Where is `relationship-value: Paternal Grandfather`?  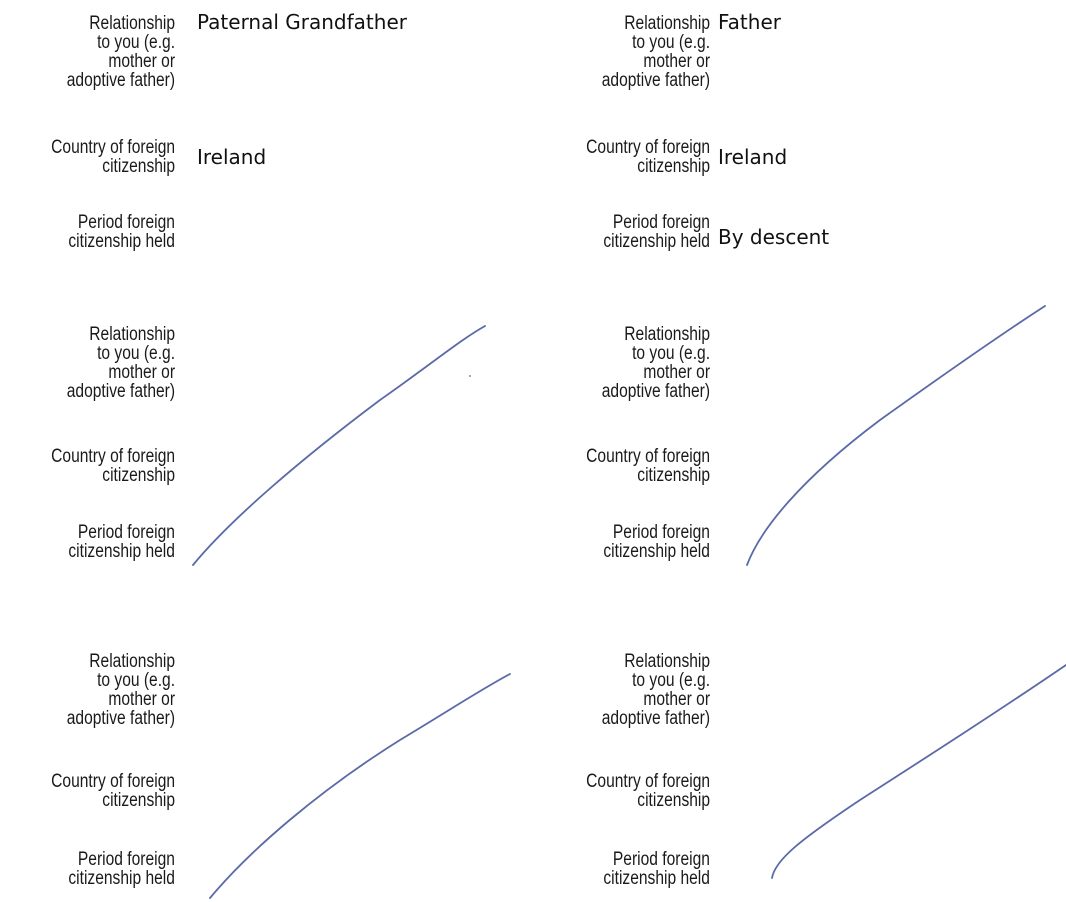 relationship-value: Paternal Grandfather is located at coordinates (302, 22).